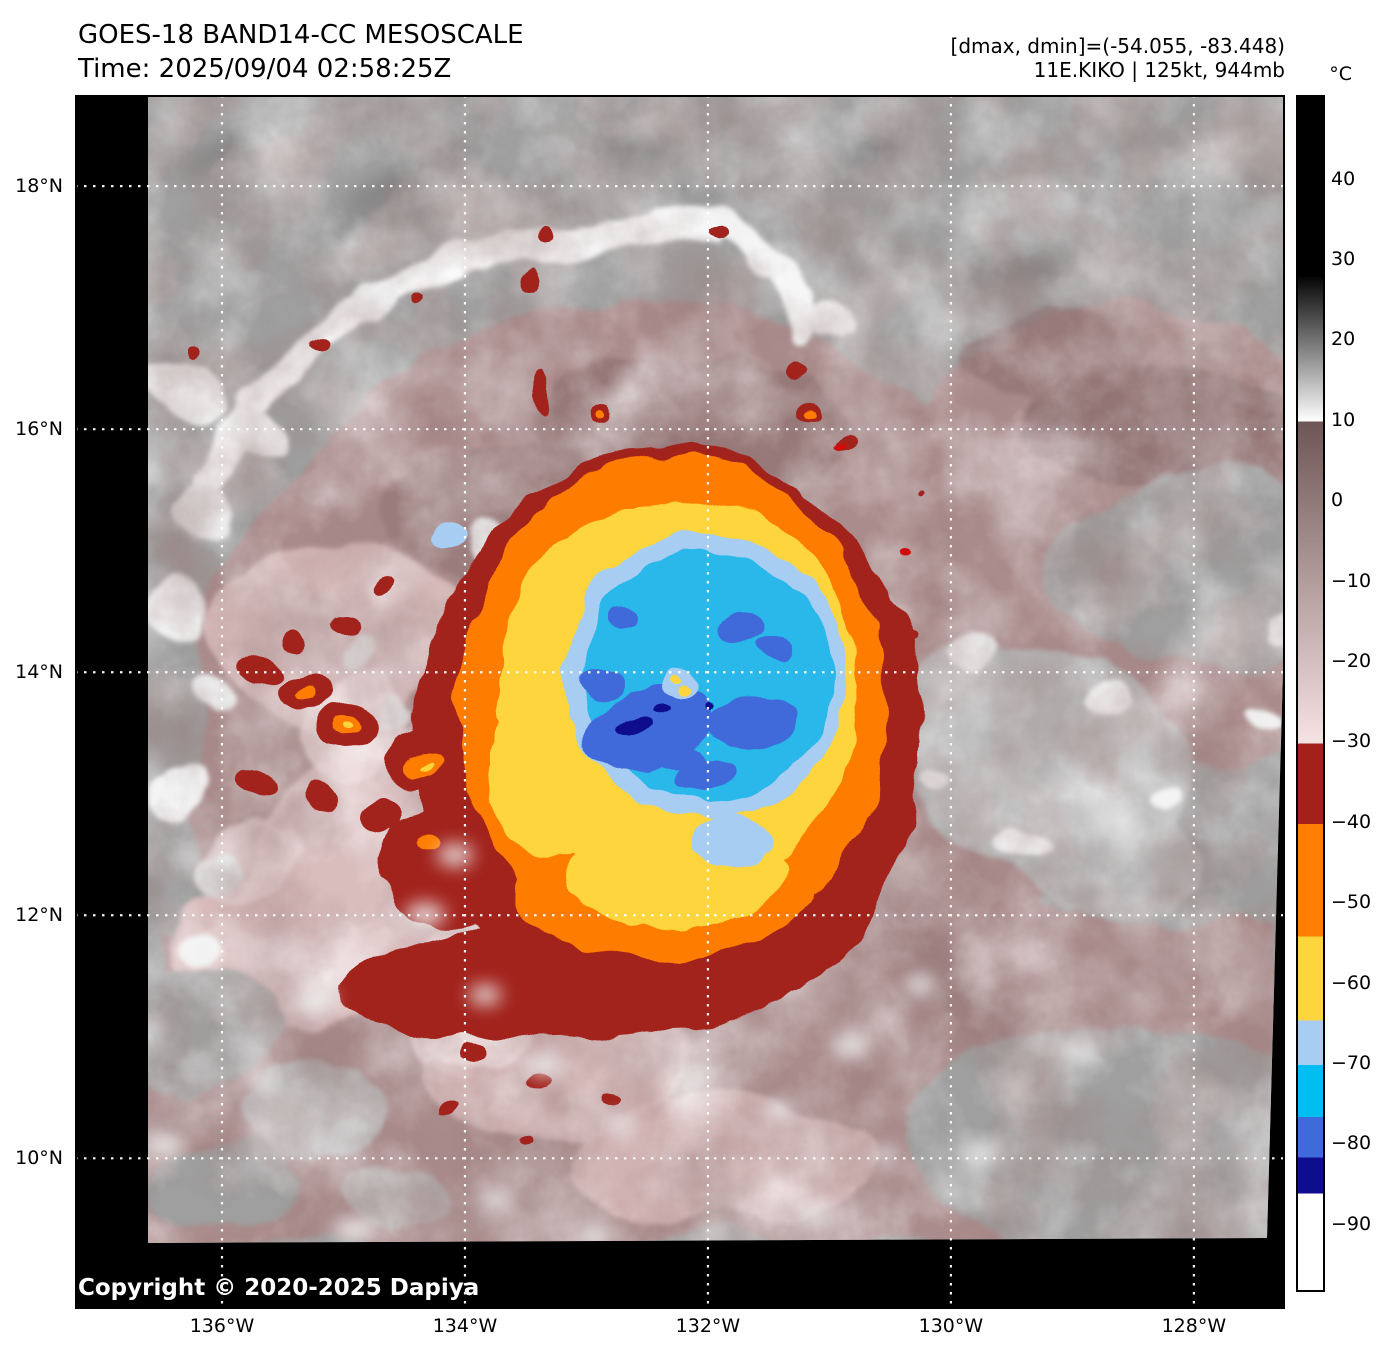 This screenshot has width=1390, height=1359. I want to click on lat-tick-label: 16°N, so click(39, 429).